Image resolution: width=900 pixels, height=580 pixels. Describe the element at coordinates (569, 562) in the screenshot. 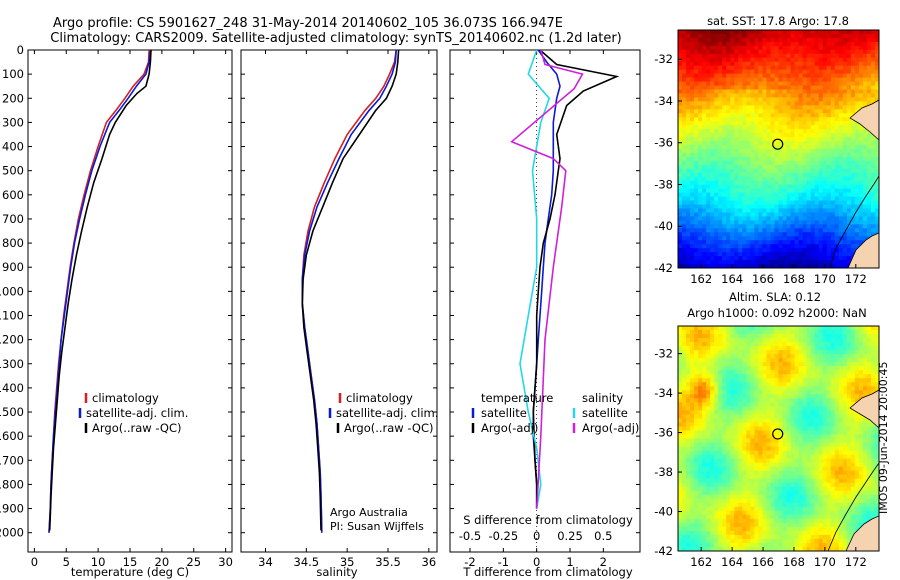

I see `difference-xtick-label: 1` at that location.